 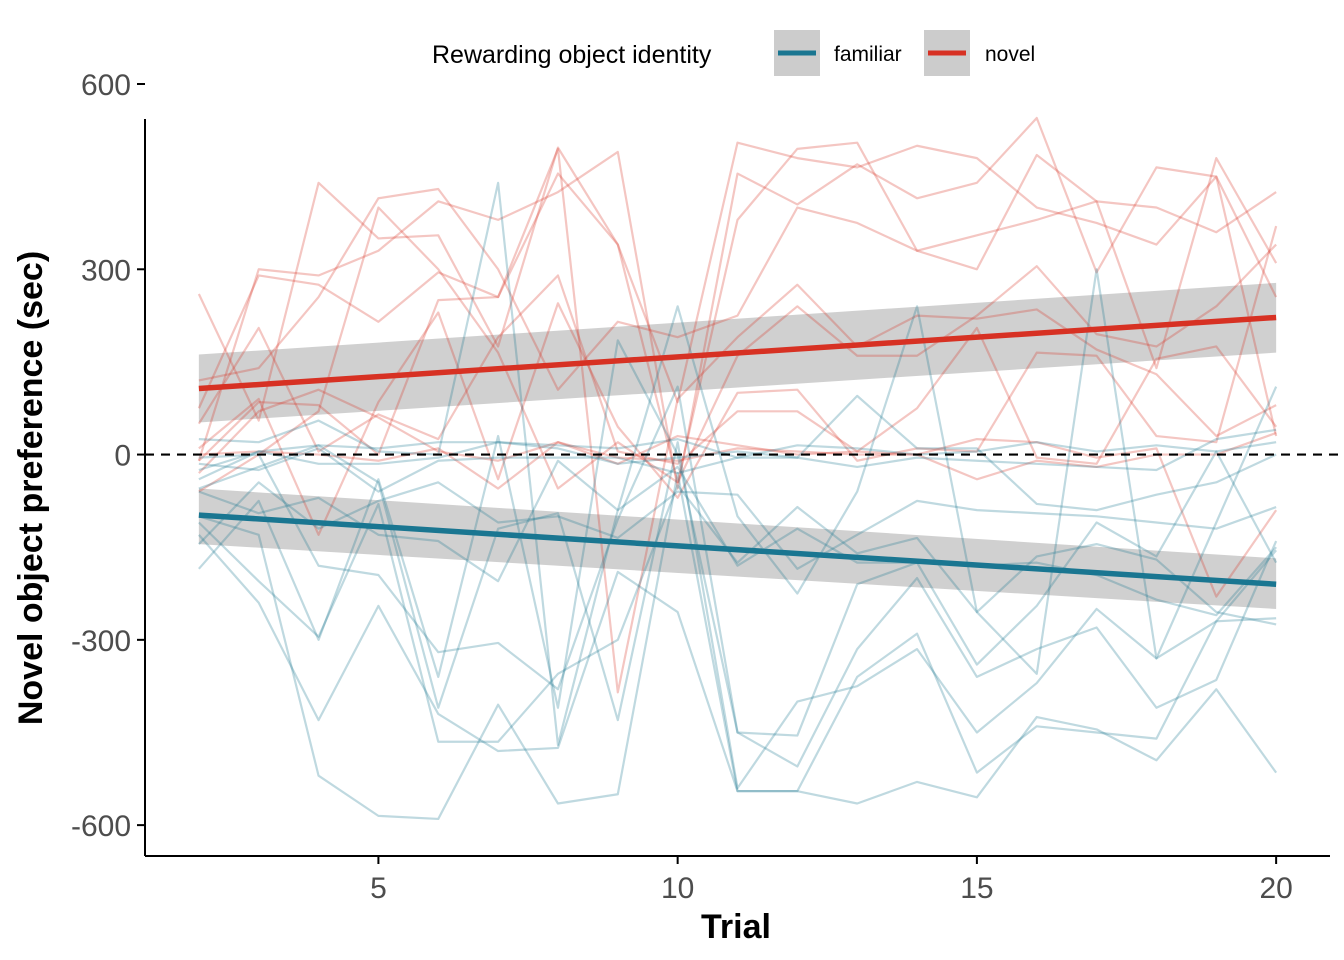 What do you see at coordinates (101, 641) in the screenshot?
I see `y-tick-label: -300` at bounding box center [101, 641].